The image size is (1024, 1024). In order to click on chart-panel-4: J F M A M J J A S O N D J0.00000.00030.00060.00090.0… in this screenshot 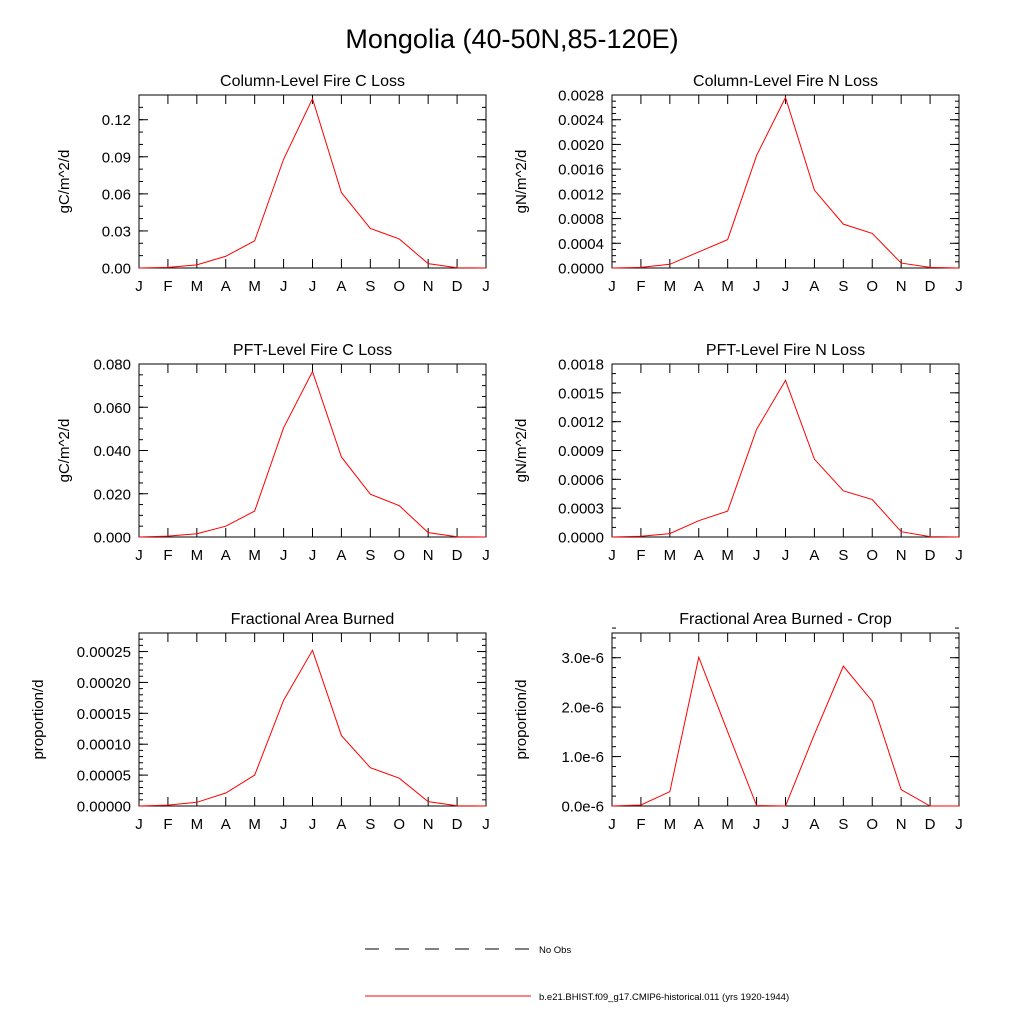, I will do `click(738, 453)`.